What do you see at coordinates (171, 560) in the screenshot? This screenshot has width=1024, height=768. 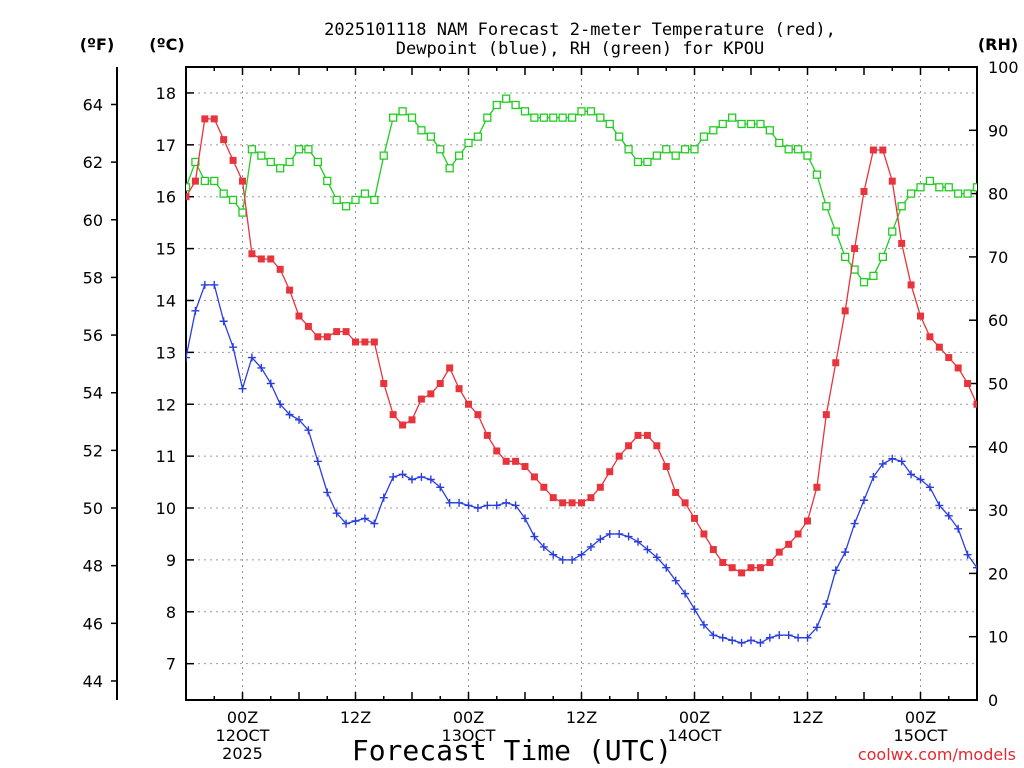 I see `celsius-tick-label: 9` at bounding box center [171, 560].